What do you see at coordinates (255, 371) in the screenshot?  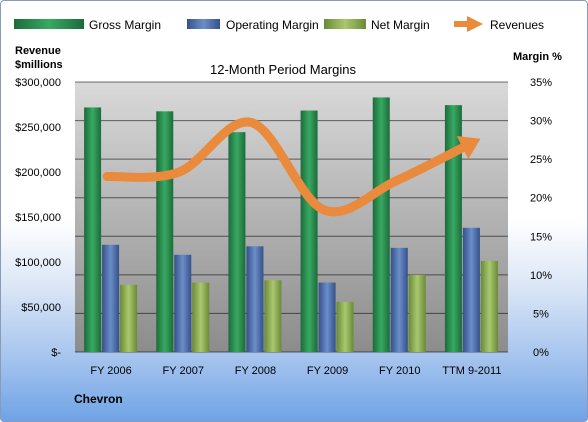 I see `x-tick-label: FY 2008` at bounding box center [255, 371].